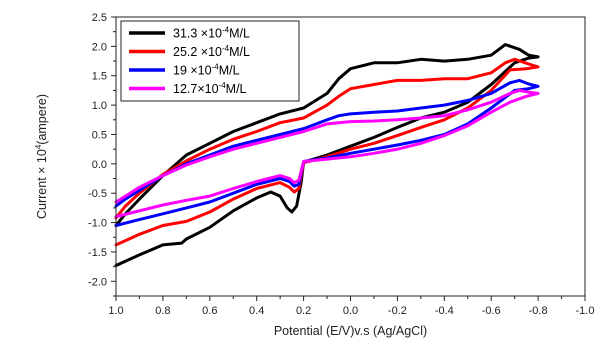  Describe the element at coordinates (42, 184) in the screenshot. I see `y-axis-title-main: Current × 10` at that location.